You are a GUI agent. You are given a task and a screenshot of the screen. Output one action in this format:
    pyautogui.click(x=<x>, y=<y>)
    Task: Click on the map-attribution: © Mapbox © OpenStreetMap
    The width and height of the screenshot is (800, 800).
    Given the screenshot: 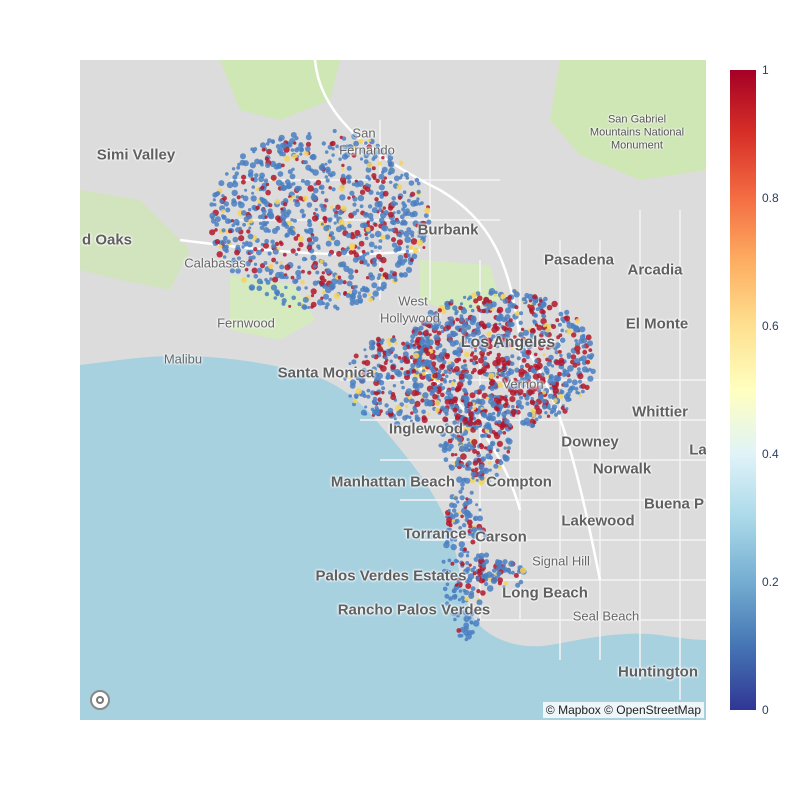 What is the action you would take?
    pyautogui.click(x=623, y=710)
    